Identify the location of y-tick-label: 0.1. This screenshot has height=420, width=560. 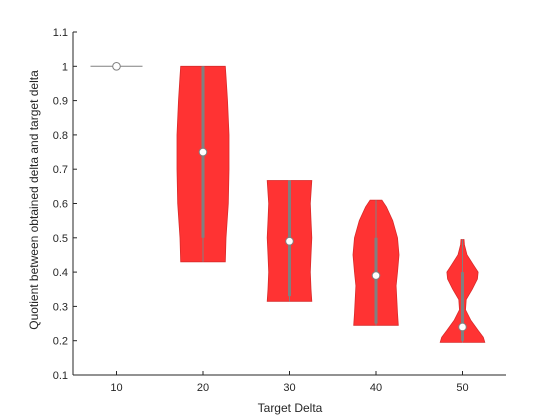
(60, 376).